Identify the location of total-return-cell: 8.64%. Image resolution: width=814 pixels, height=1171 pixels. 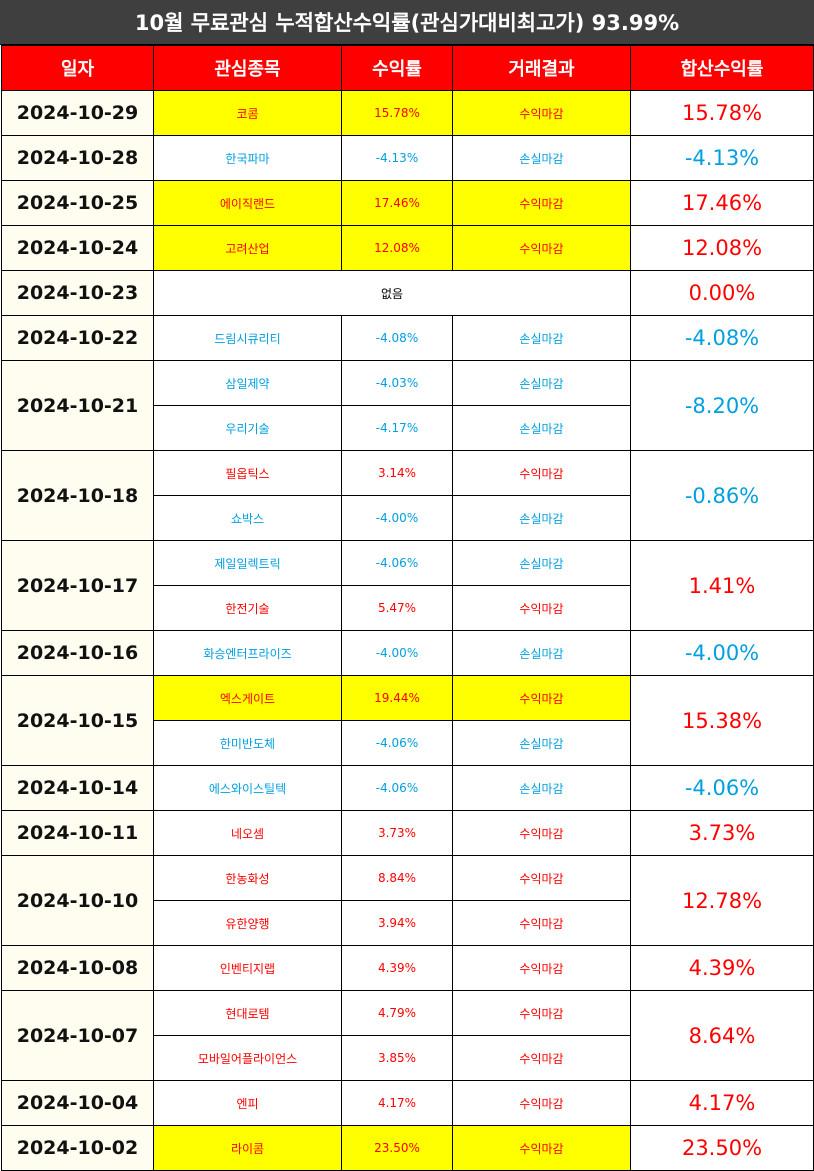
(722, 1035).